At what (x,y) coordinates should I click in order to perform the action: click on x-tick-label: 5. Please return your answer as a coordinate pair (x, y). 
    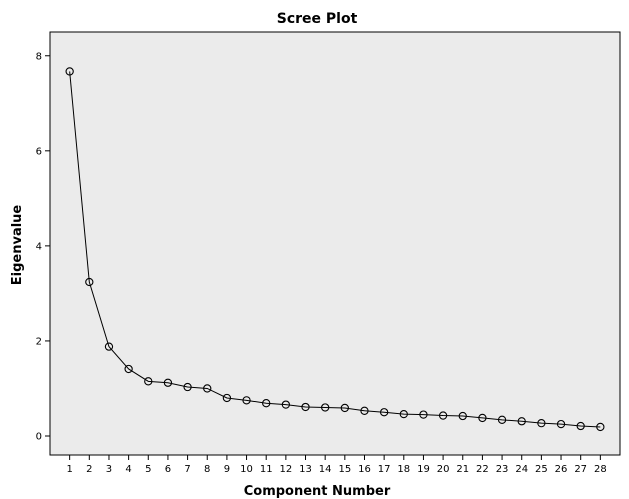
    Looking at the image, I should click on (148, 469).